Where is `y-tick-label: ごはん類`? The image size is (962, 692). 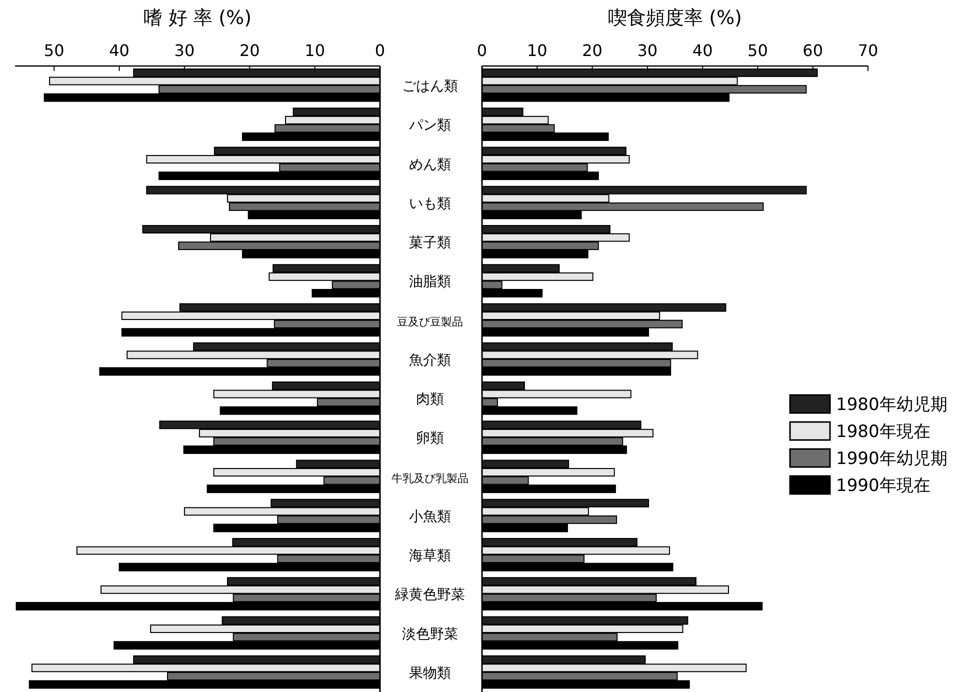
y-tick-label: ごはん類 is located at coordinates (430, 86).